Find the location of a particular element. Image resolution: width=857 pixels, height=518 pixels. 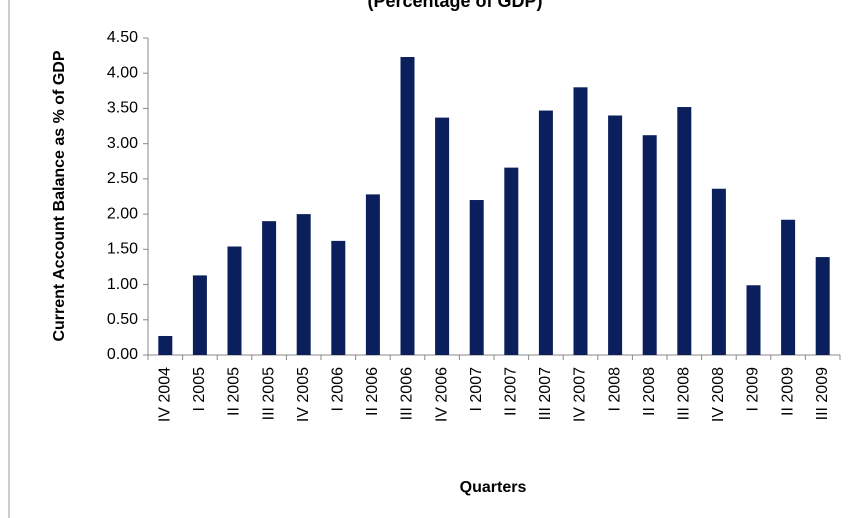

y-tick-label: 1.00 is located at coordinates (122, 284).